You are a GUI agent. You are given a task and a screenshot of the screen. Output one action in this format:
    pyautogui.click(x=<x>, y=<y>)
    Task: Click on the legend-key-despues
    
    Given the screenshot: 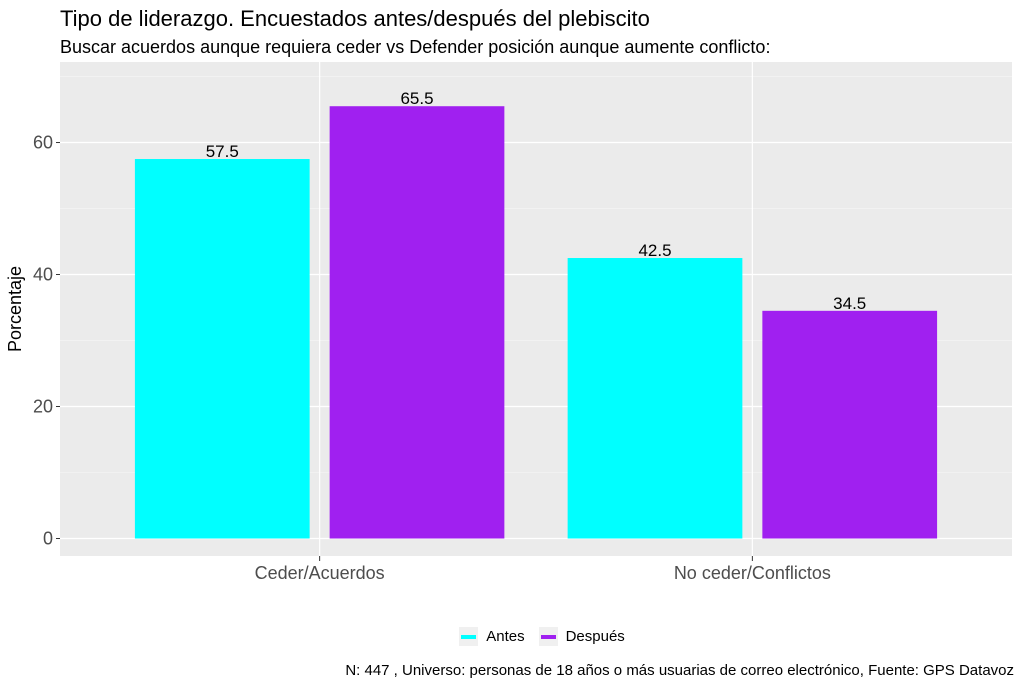 What is the action you would take?
    pyautogui.click(x=548, y=636)
    